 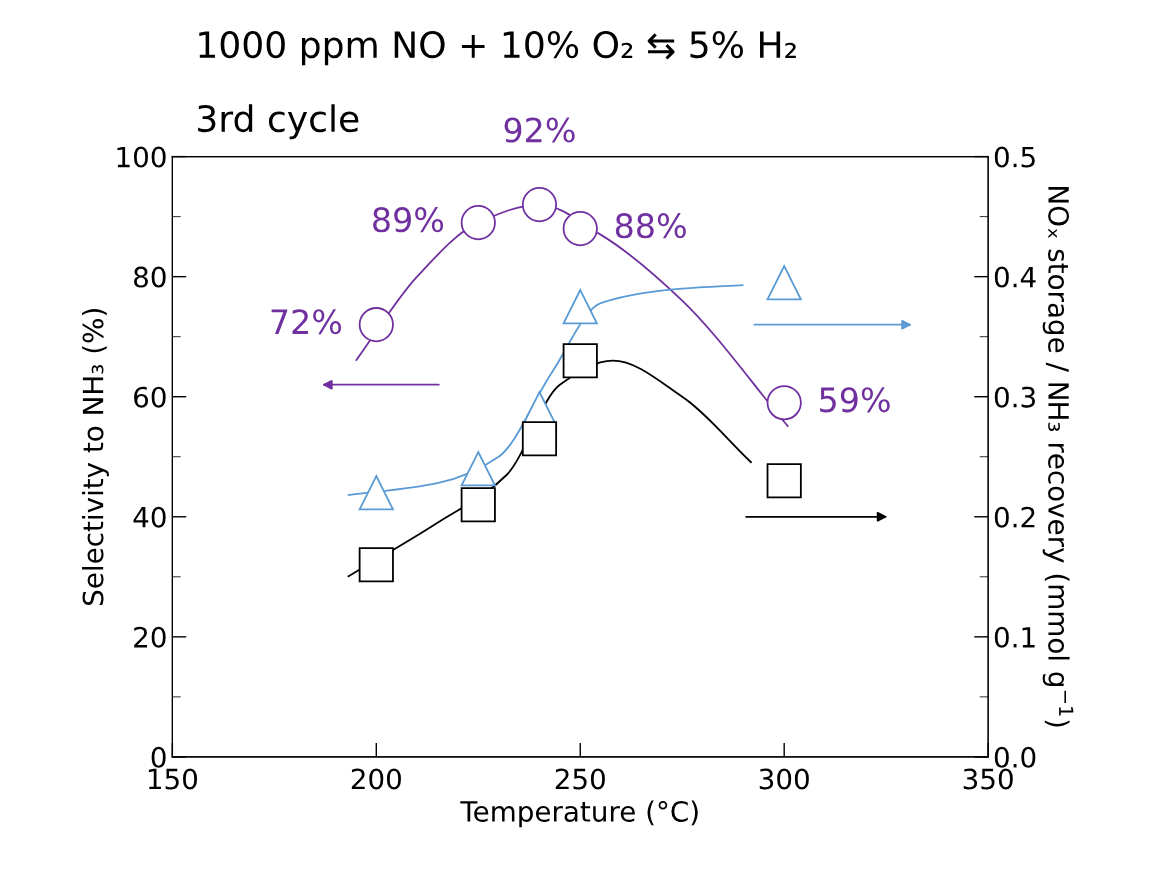 What do you see at coordinates (150, 637) in the screenshot?
I see `y-tick-label: 20` at bounding box center [150, 637].